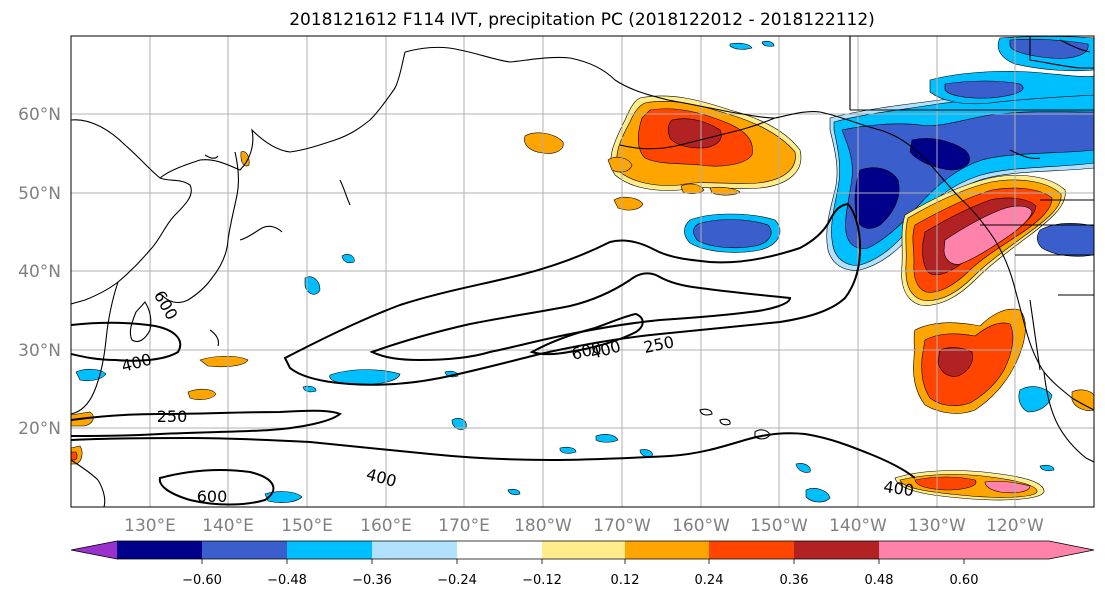 This screenshot has width=1105, height=601. What do you see at coordinates (172, 416) in the screenshot?
I see `contour-label-250-south: 250` at bounding box center [172, 416].